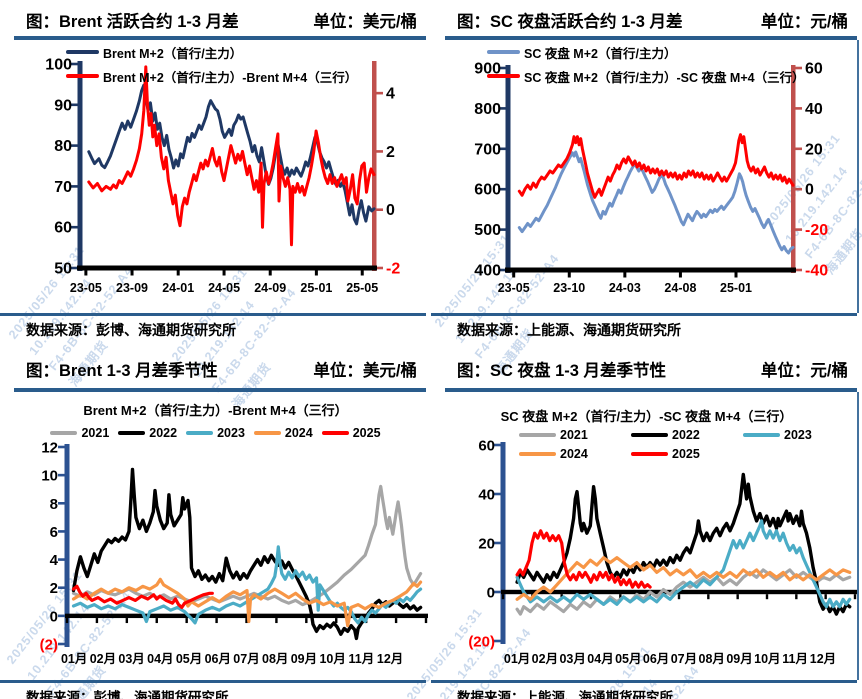  I want to click on legend-label: Brent M+2（首行/主力）, so click(173, 53).